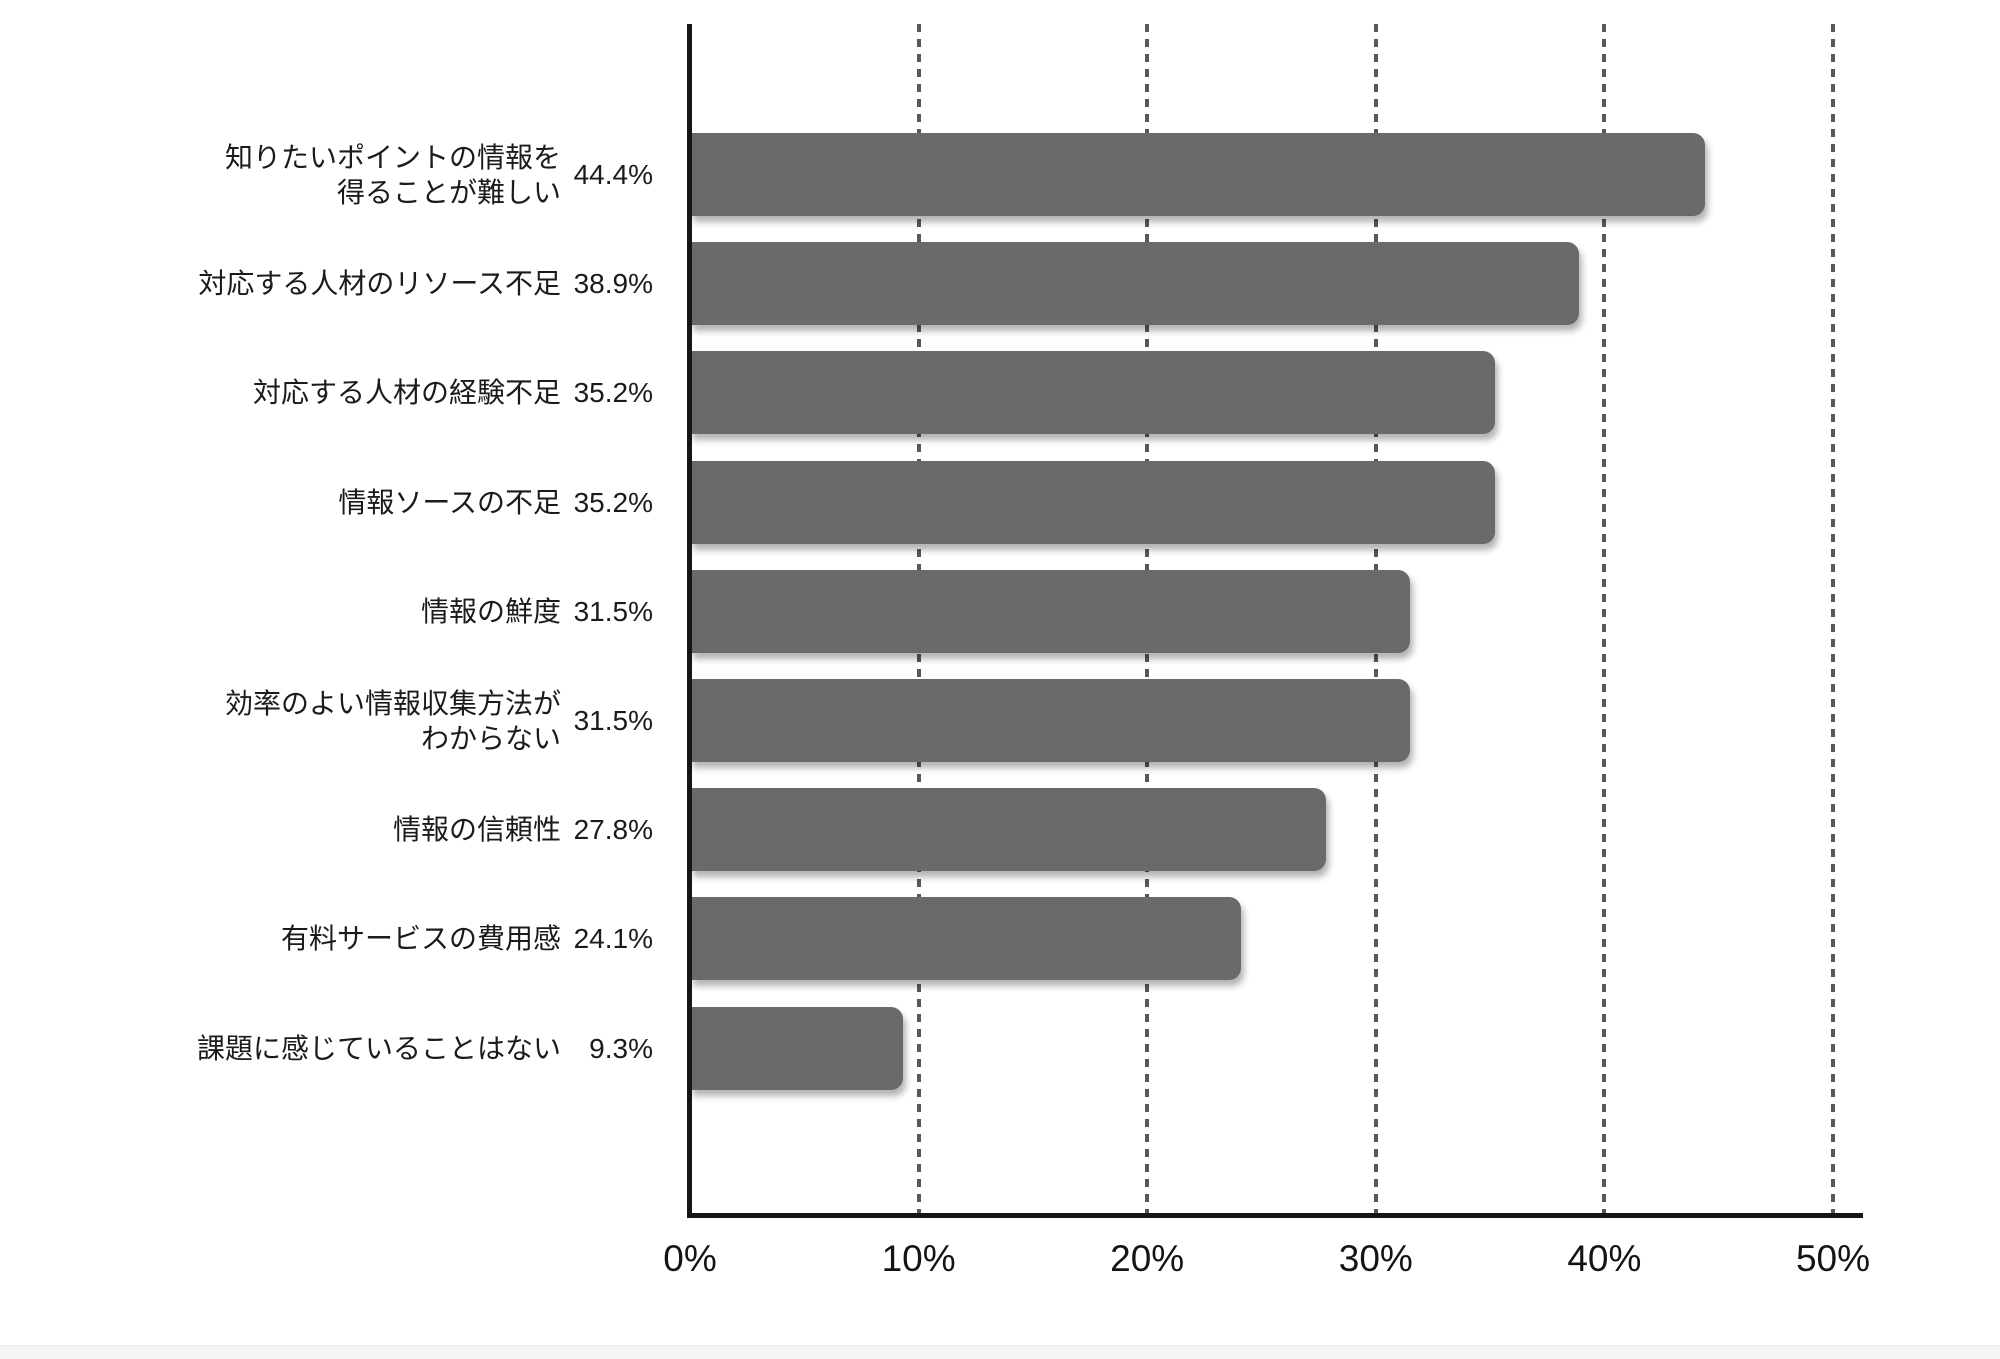 The width and height of the screenshot is (2000, 1359). I want to click on category-label-box: 情報の信頼性, so click(300, 829).